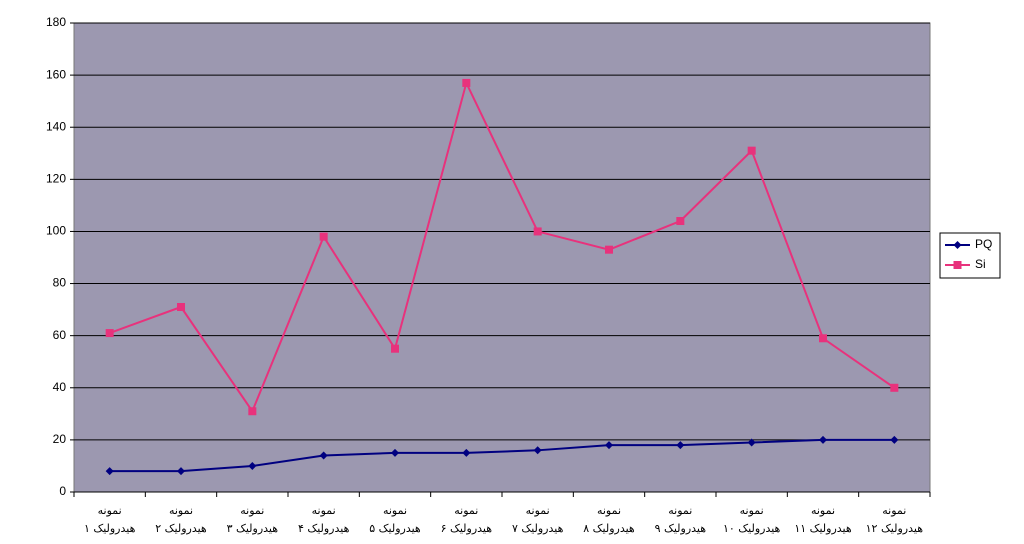 The width and height of the screenshot is (1024, 544). Describe the element at coordinates (56, 179) in the screenshot. I see `y-tick-label: 120` at that location.